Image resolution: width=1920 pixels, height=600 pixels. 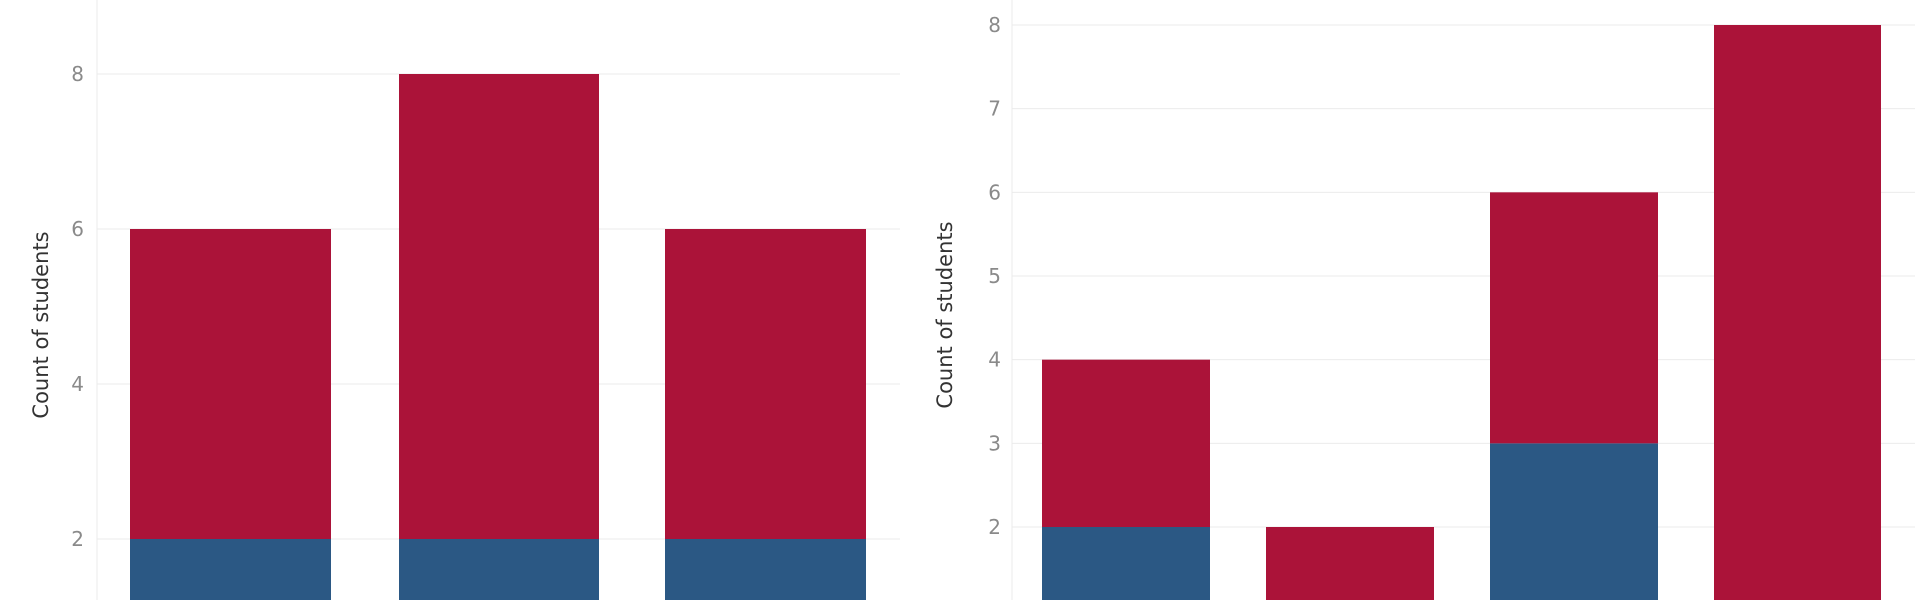 I want to click on y-tick-labels: 2 3 4 5 6 7 8, so click(x=994, y=276).